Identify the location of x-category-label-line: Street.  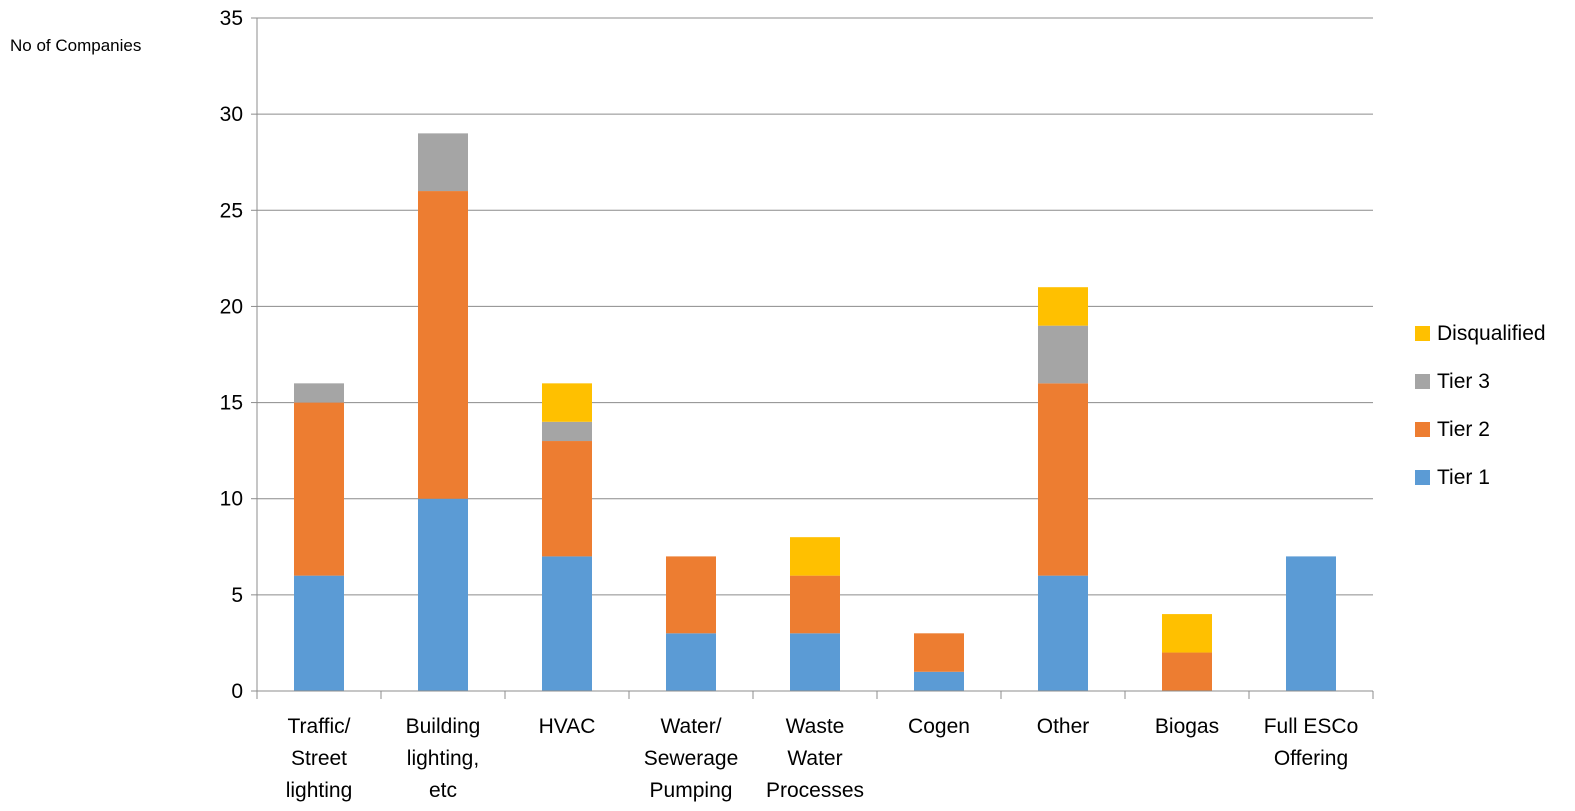
(319, 758).